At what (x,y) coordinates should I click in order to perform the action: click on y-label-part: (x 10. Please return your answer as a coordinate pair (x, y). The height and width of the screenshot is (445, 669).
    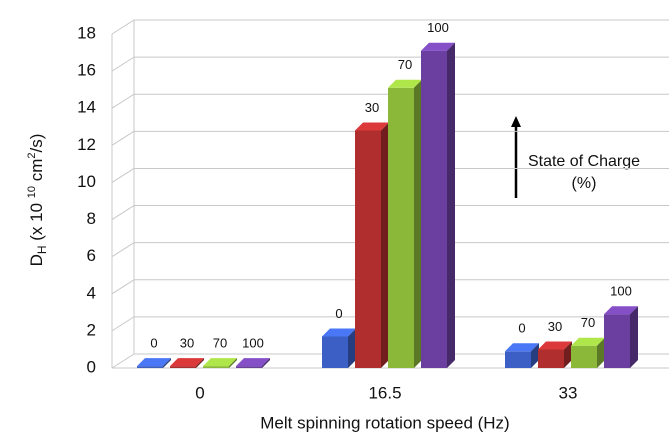
    Looking at the image, I should click on (36, 221).